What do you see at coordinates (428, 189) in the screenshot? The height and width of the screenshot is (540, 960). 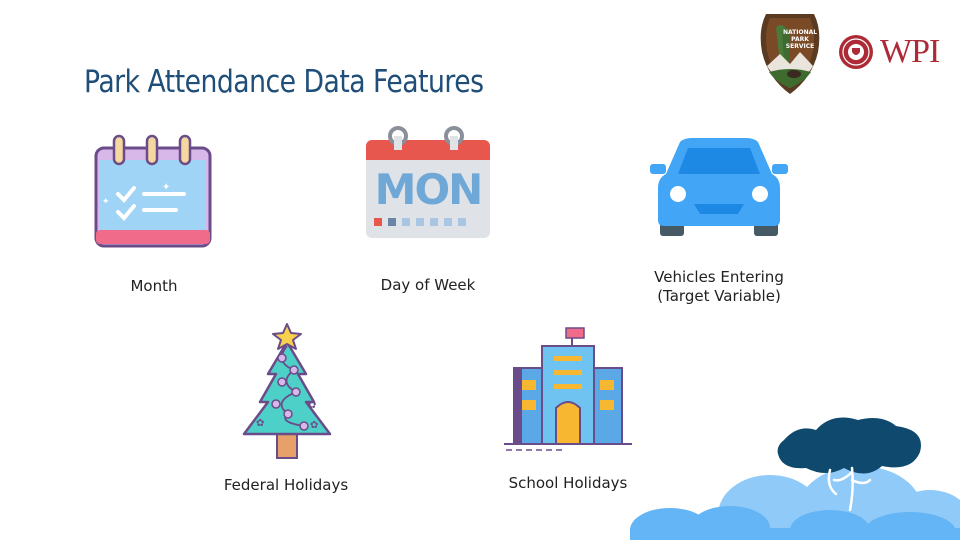 I see `svg-text: MON` at bounding box center [428, 189].